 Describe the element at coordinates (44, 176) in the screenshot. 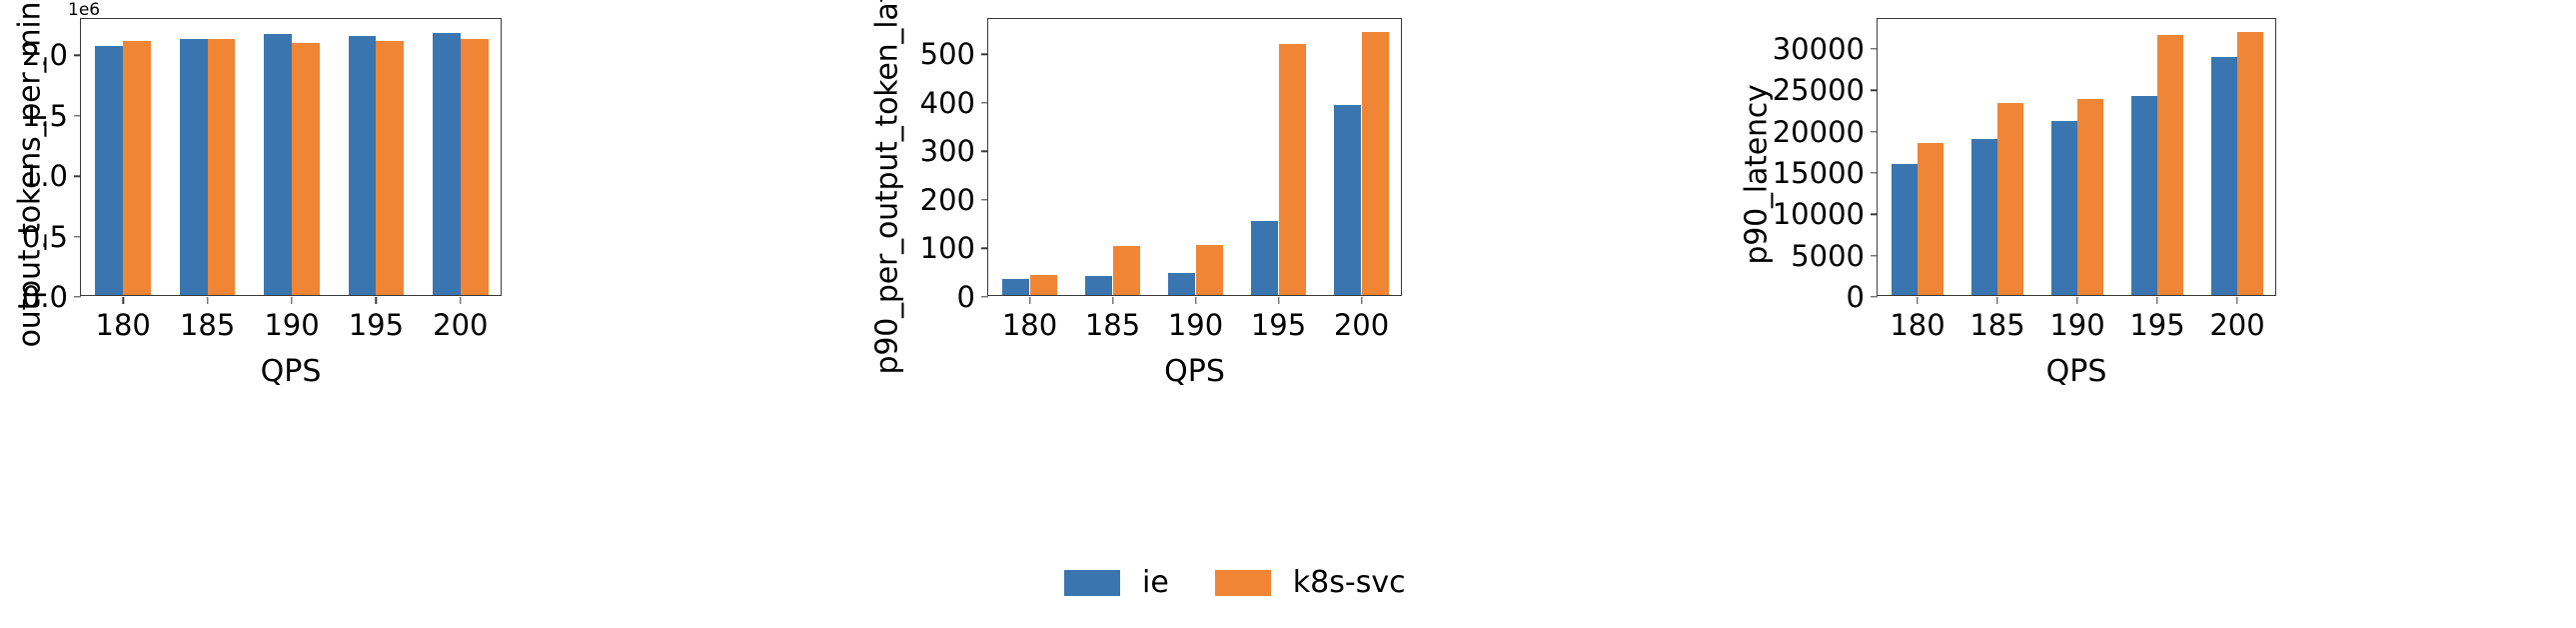

I see `y-tick-label: 1.0` at that location.